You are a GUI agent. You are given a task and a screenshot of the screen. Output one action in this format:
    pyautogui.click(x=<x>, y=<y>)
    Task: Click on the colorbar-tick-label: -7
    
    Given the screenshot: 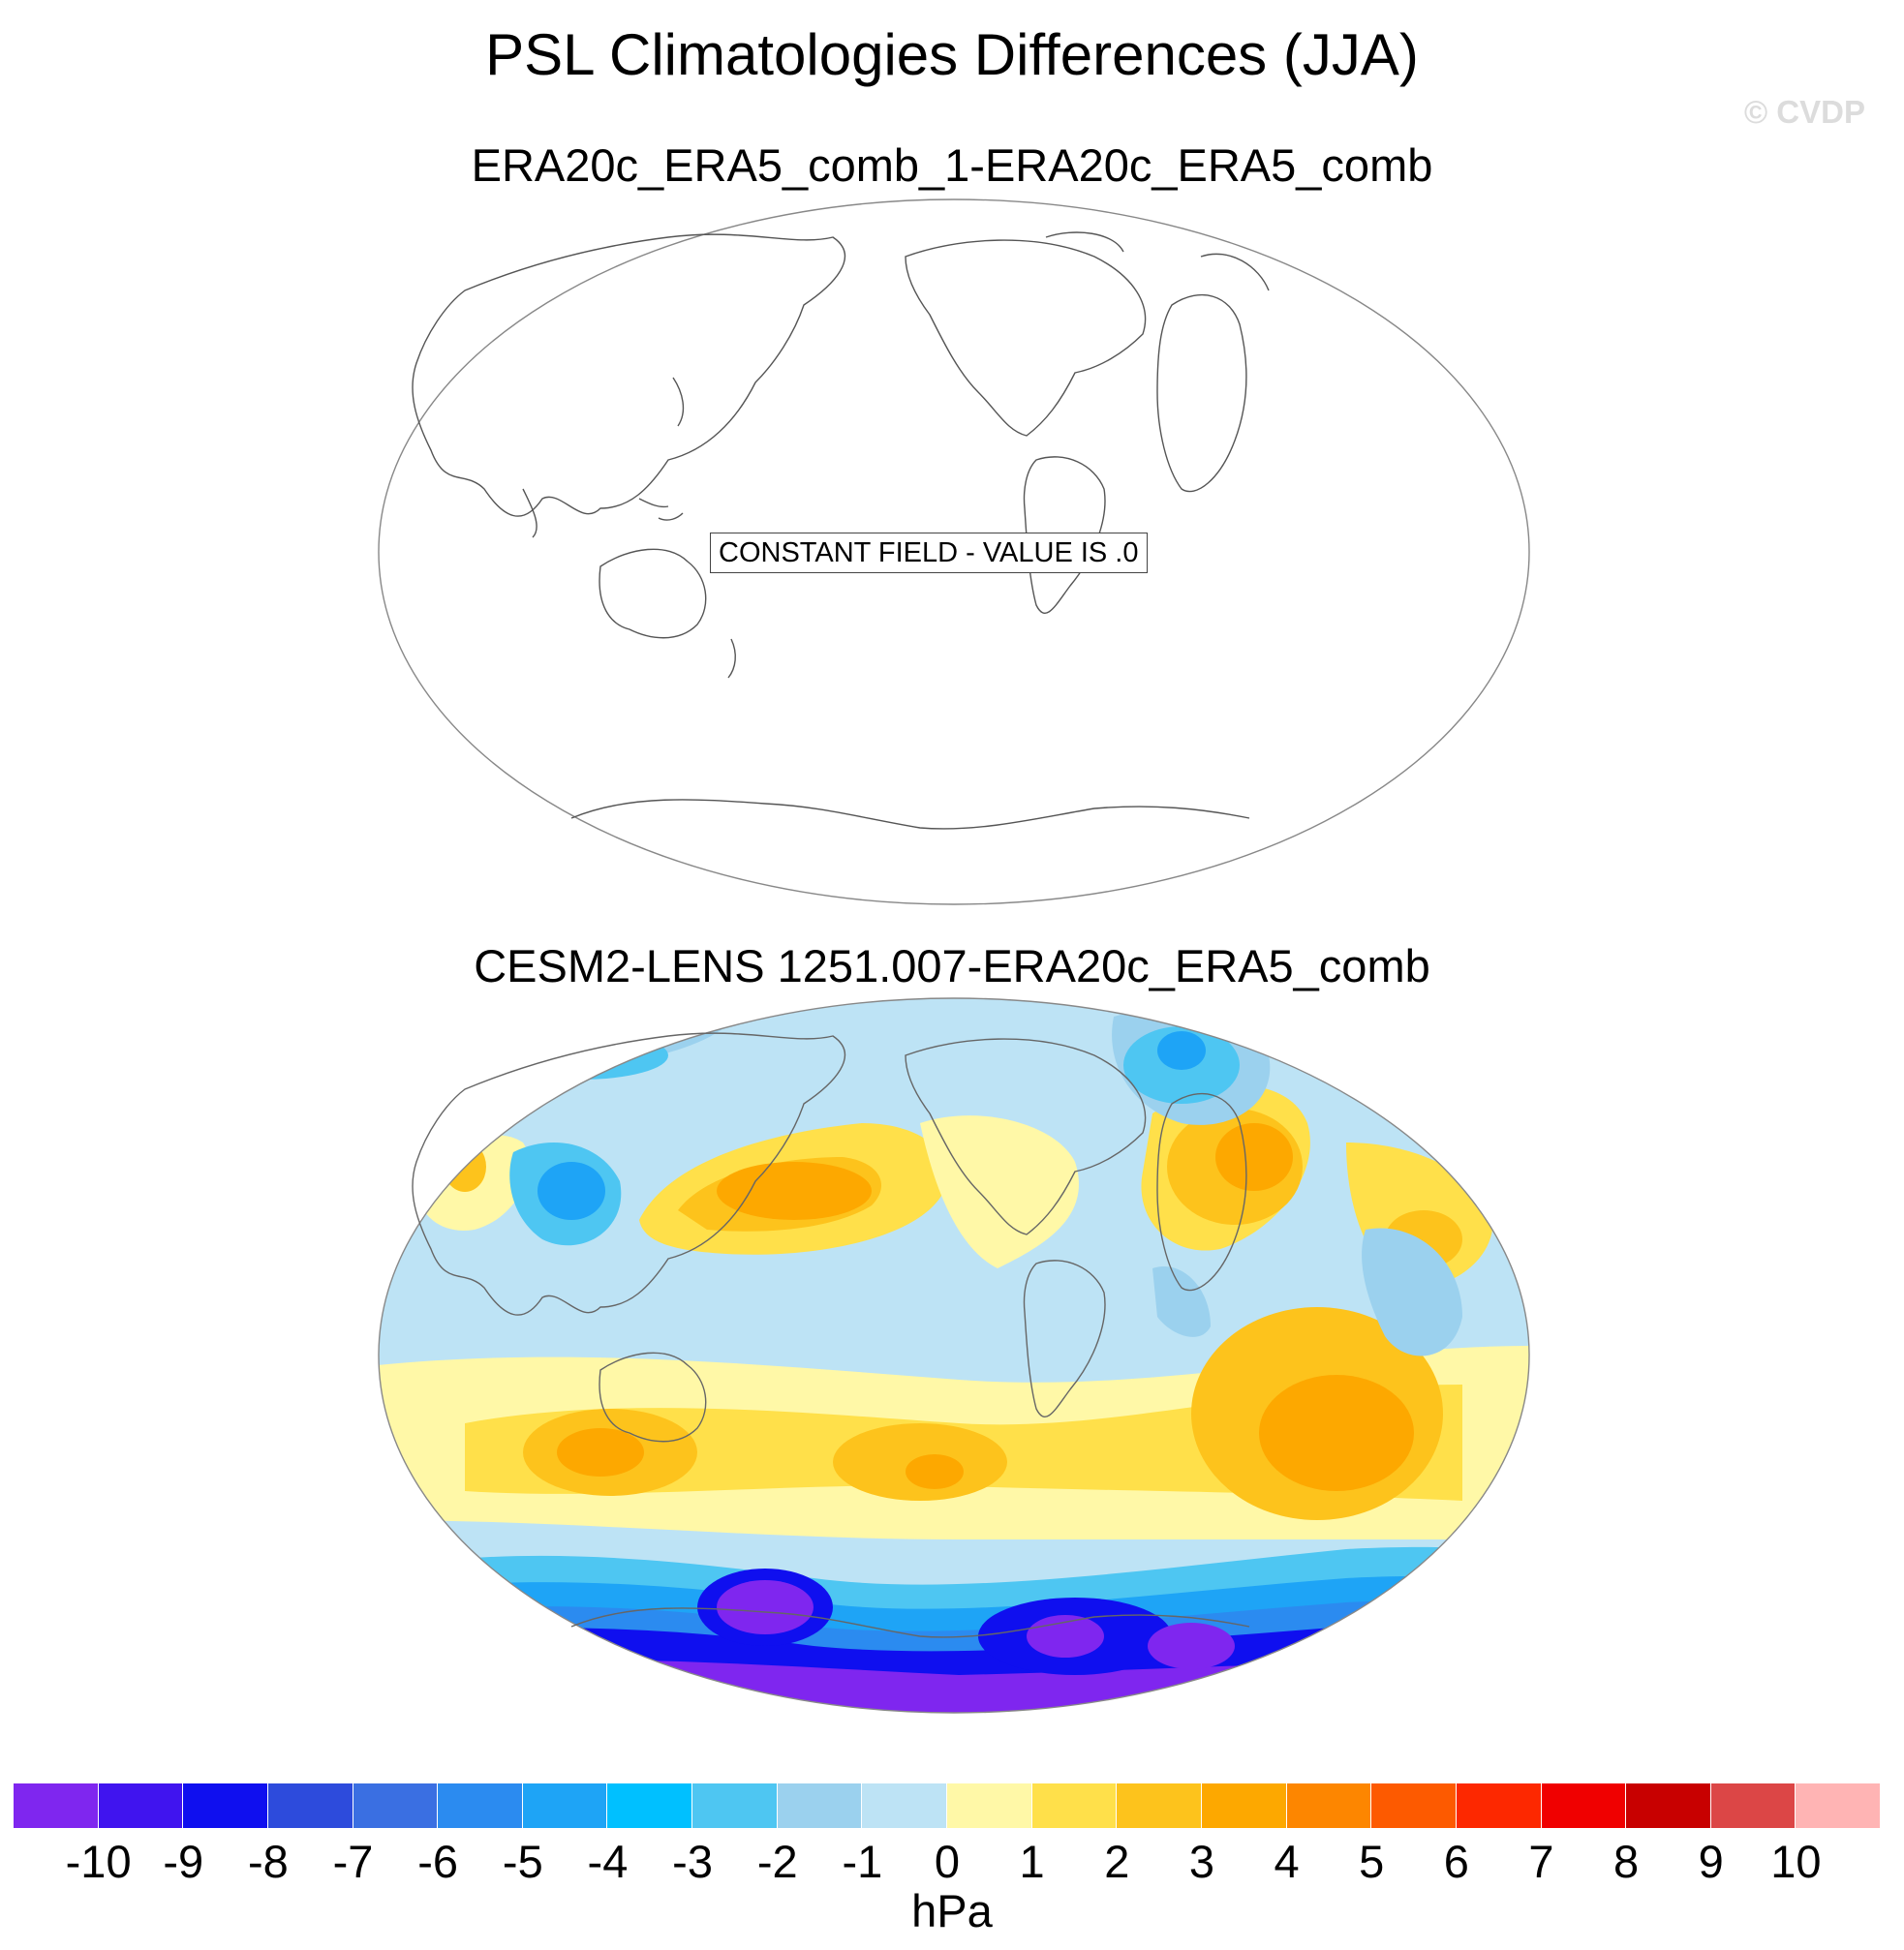 What is the action you would take?
    pyautogui.click(x=353, y=1861)
    